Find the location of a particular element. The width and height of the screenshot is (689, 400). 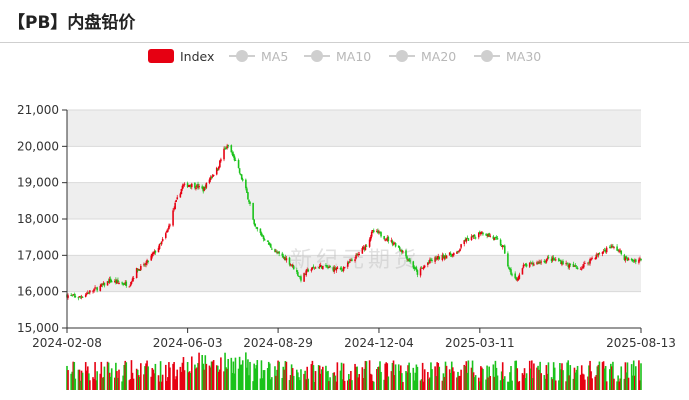

legend-item-index: Index is located at coordinates (181, 56).